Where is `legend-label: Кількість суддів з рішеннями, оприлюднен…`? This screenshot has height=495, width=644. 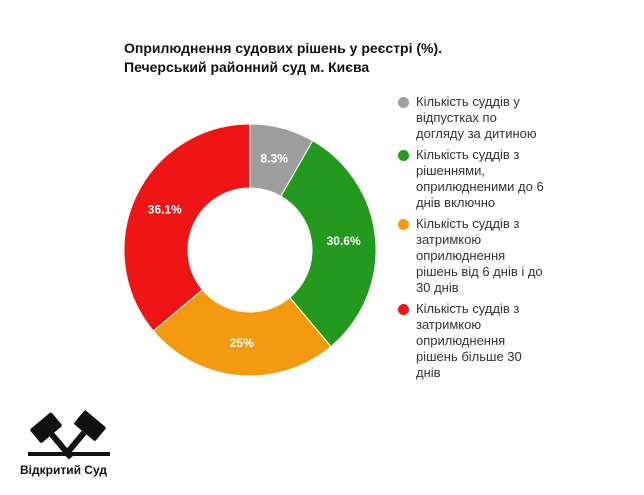
legend-label: Кількість суддів з рішеннями, оприлюднен… is located at coordinates (480, 178).